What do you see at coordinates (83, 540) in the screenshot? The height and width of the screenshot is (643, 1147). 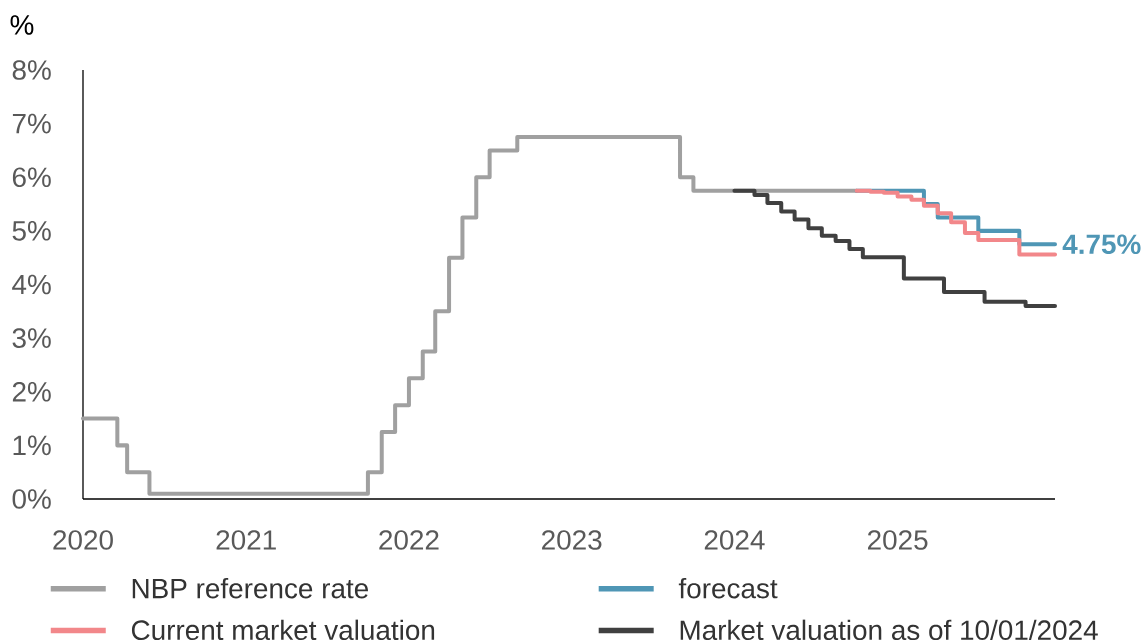 I see `x-tick-label: 2020` at bounding box center [83, 540].